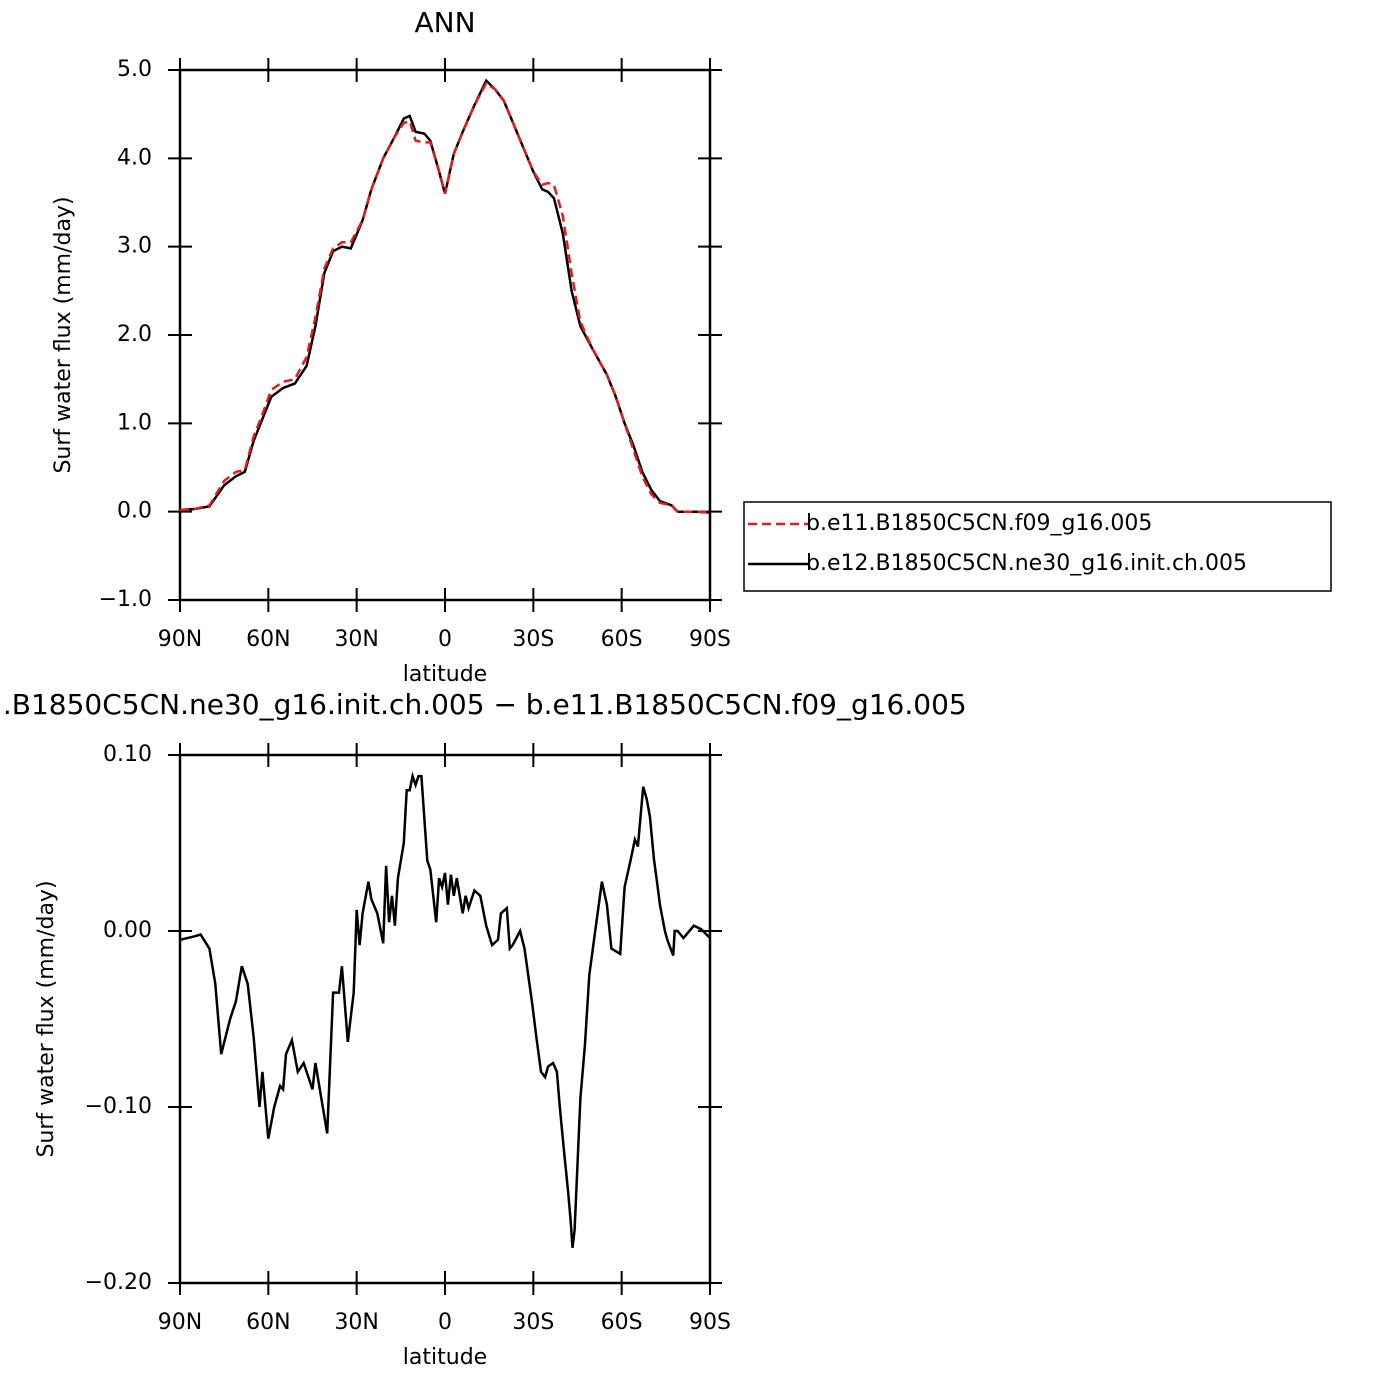 This screenshot has width=1383, height=1381. Describe the element at coordinates (134, 157) in the screenshot. I see `y-tick-label: 4.0` at that location.